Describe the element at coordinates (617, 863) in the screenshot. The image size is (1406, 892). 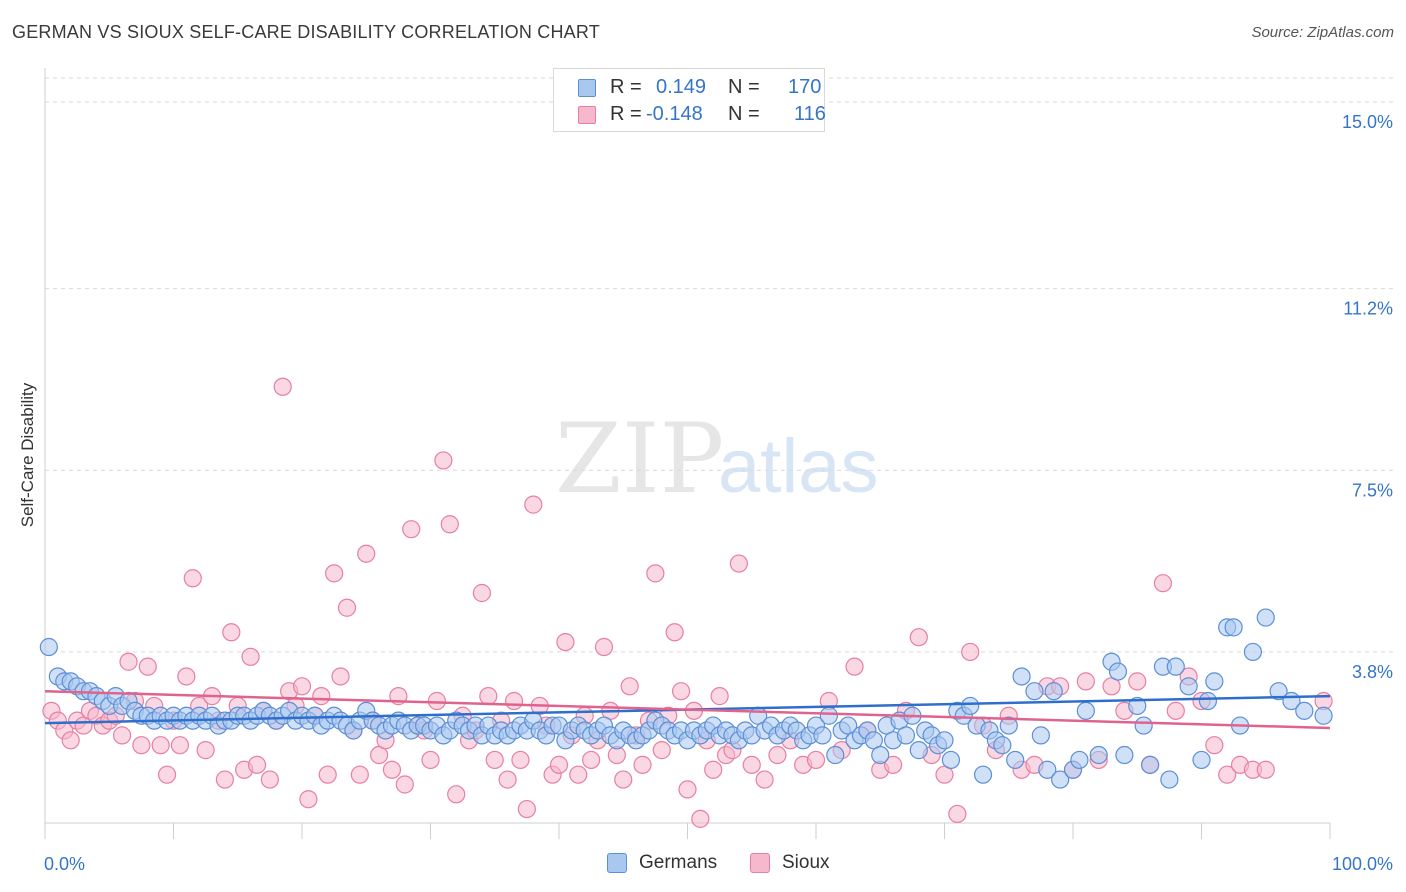
I see `germans-legend-swatch` at that location.